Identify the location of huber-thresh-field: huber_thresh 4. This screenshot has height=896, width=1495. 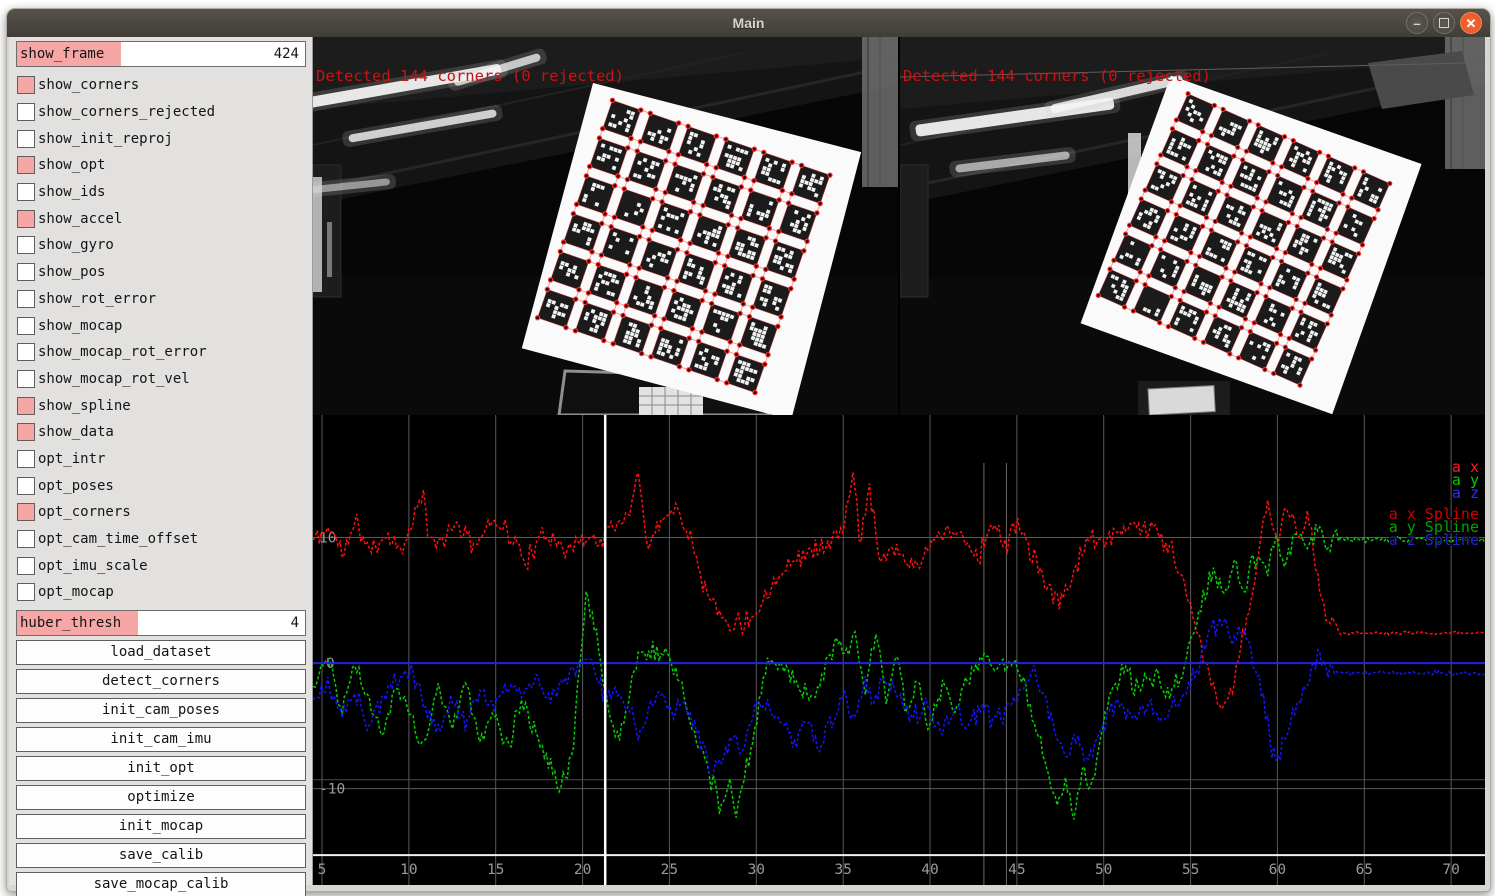
(161, 622).